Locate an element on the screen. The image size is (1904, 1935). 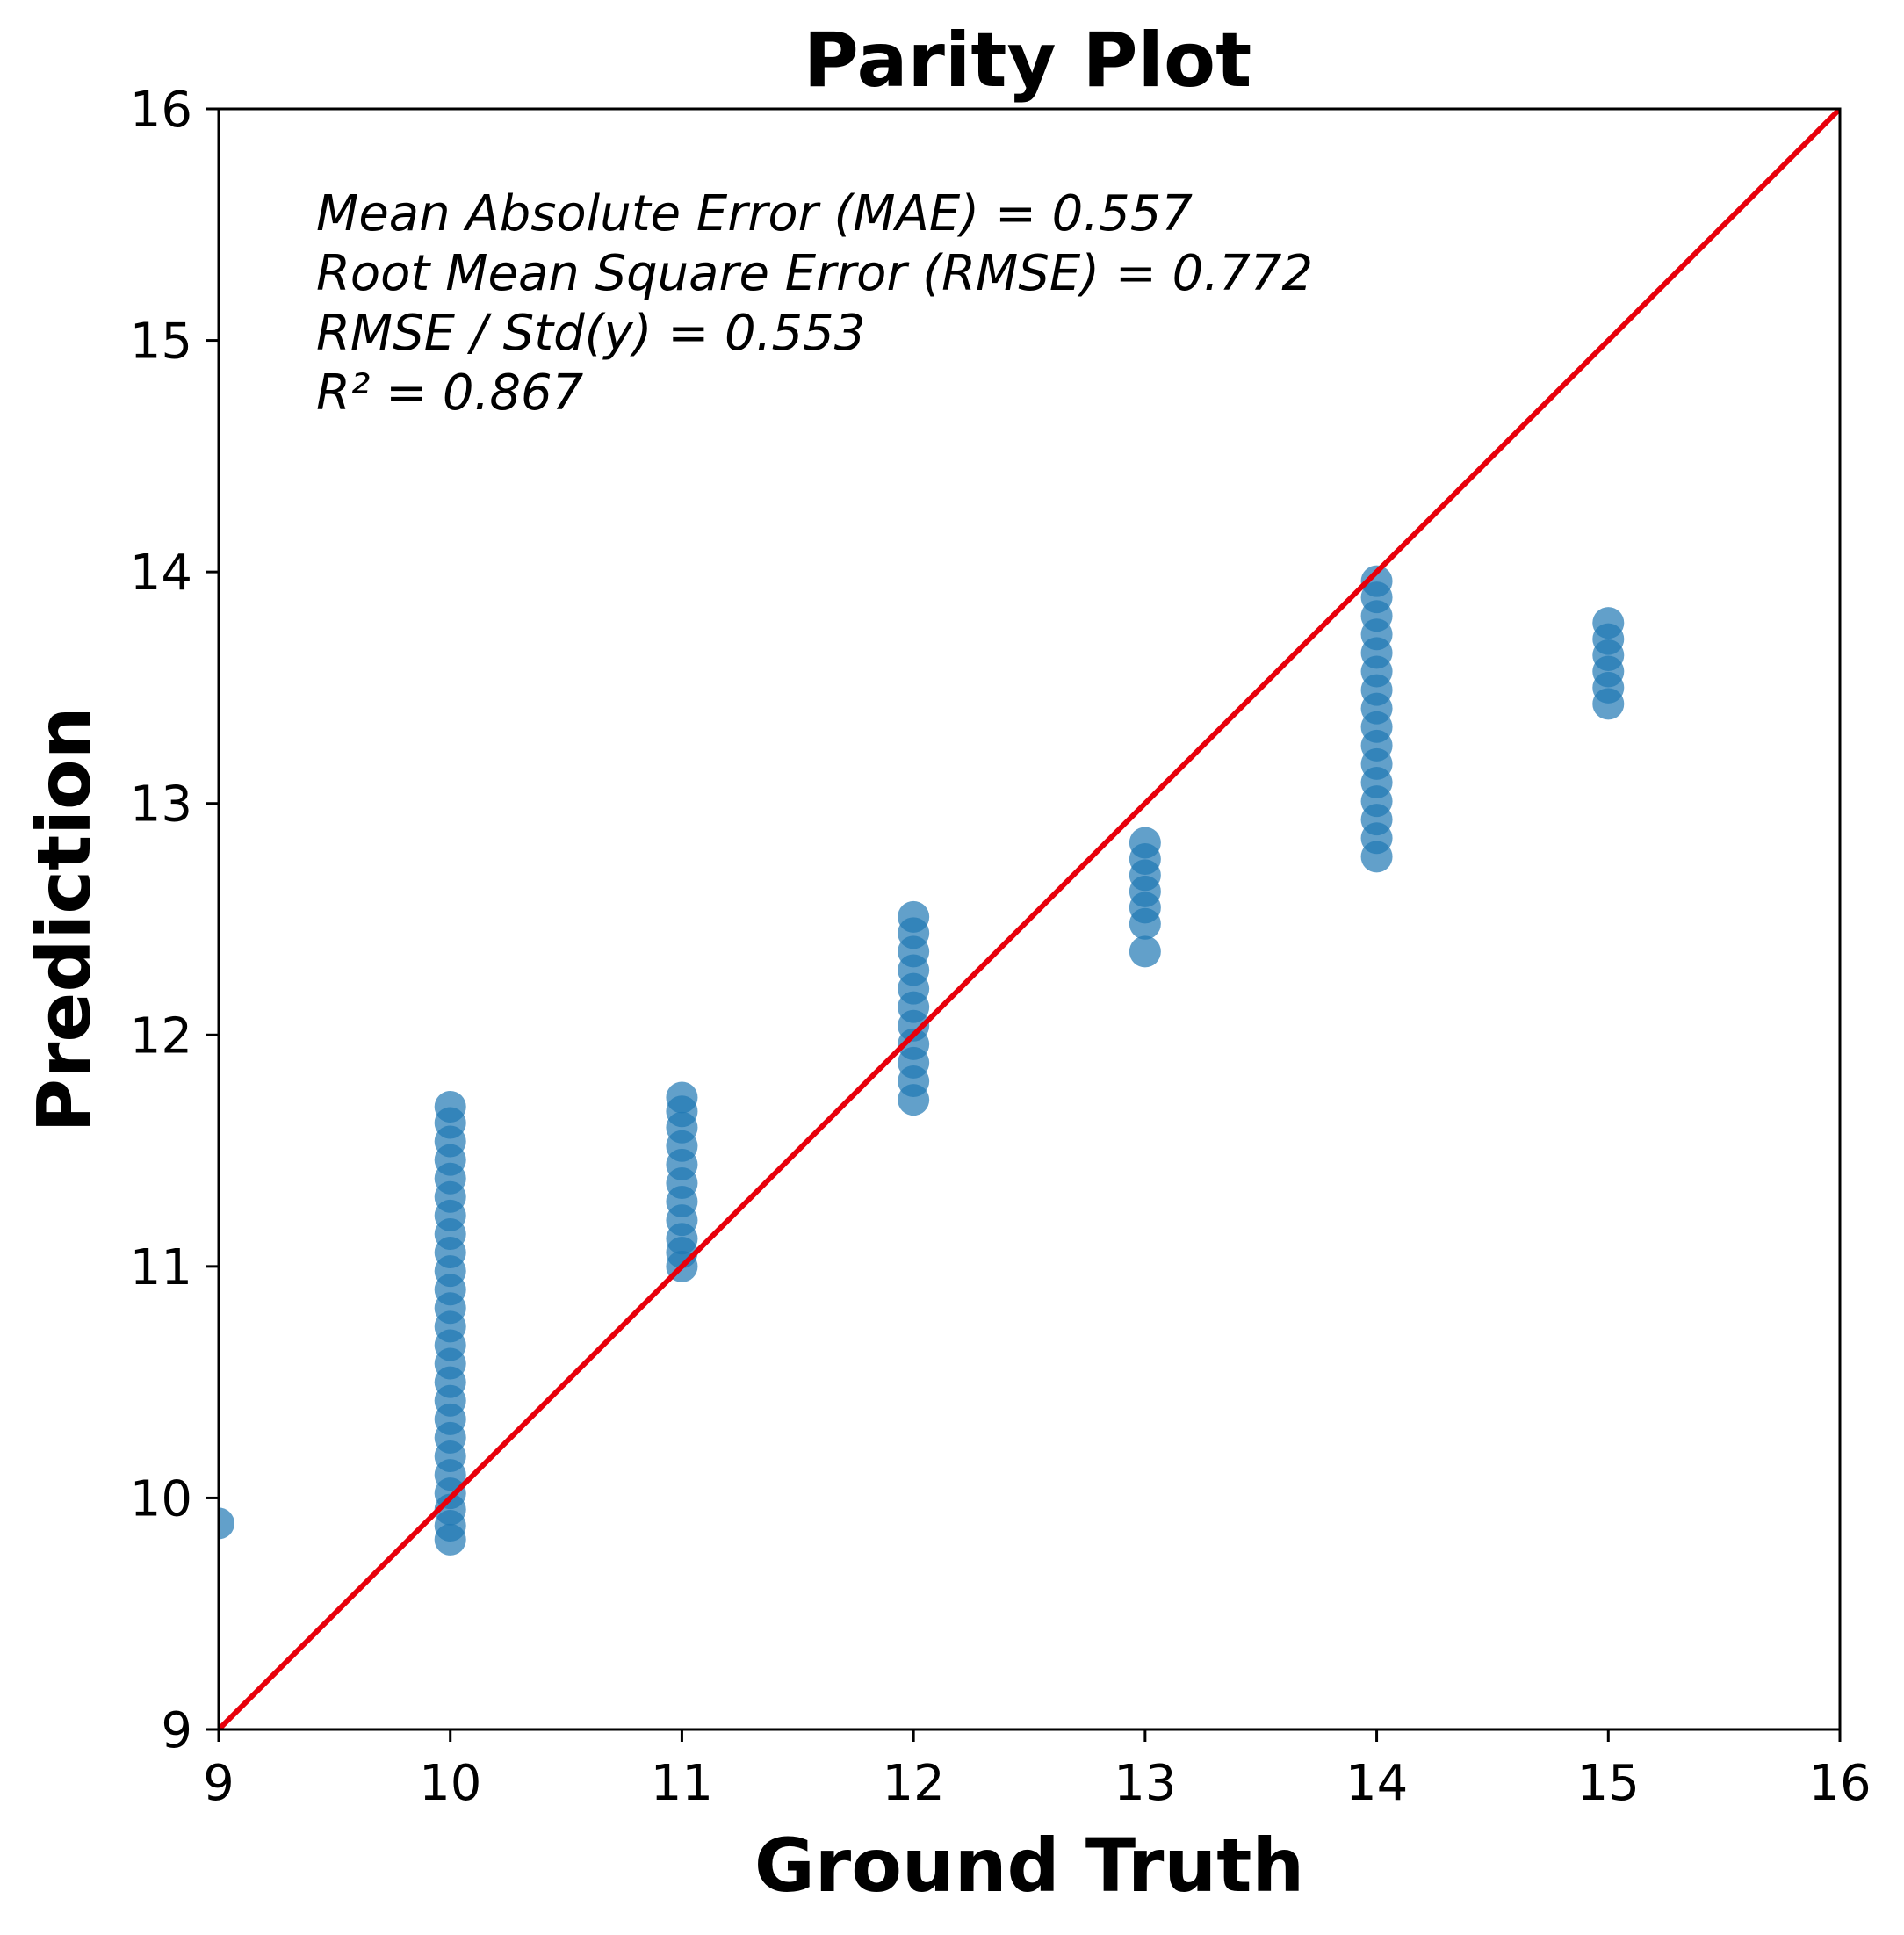
y-tick-label-6: 15 is located at coordinates (161, 342).